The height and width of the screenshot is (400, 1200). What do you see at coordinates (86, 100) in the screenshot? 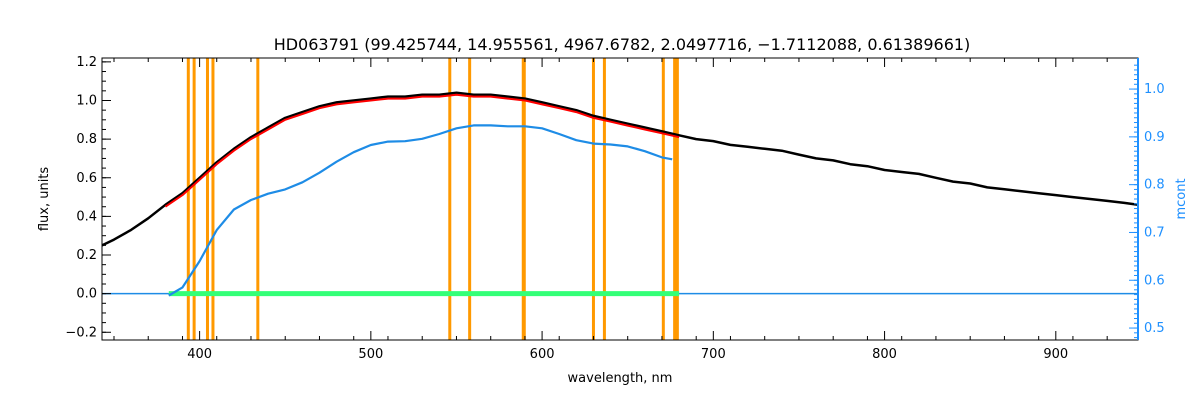
I see `y-tick-label-6: 1.0` at bounding box center [86, 100].